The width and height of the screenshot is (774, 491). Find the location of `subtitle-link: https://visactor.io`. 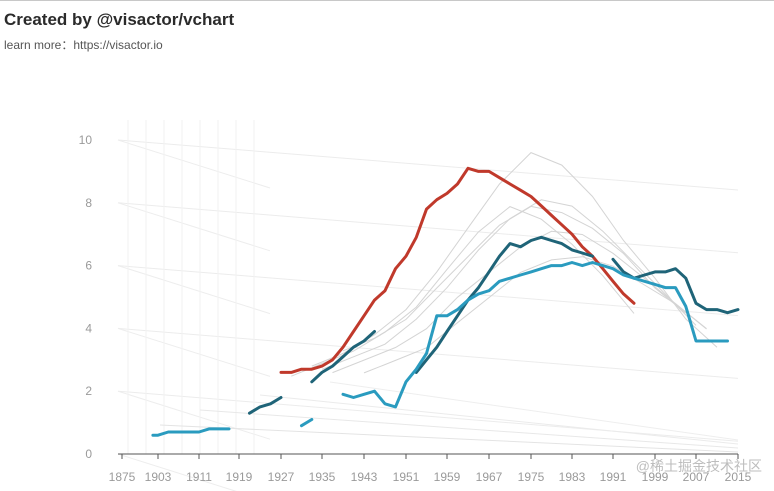

subtitle-link: https://visactor.io is located at coordinates (118, 45).